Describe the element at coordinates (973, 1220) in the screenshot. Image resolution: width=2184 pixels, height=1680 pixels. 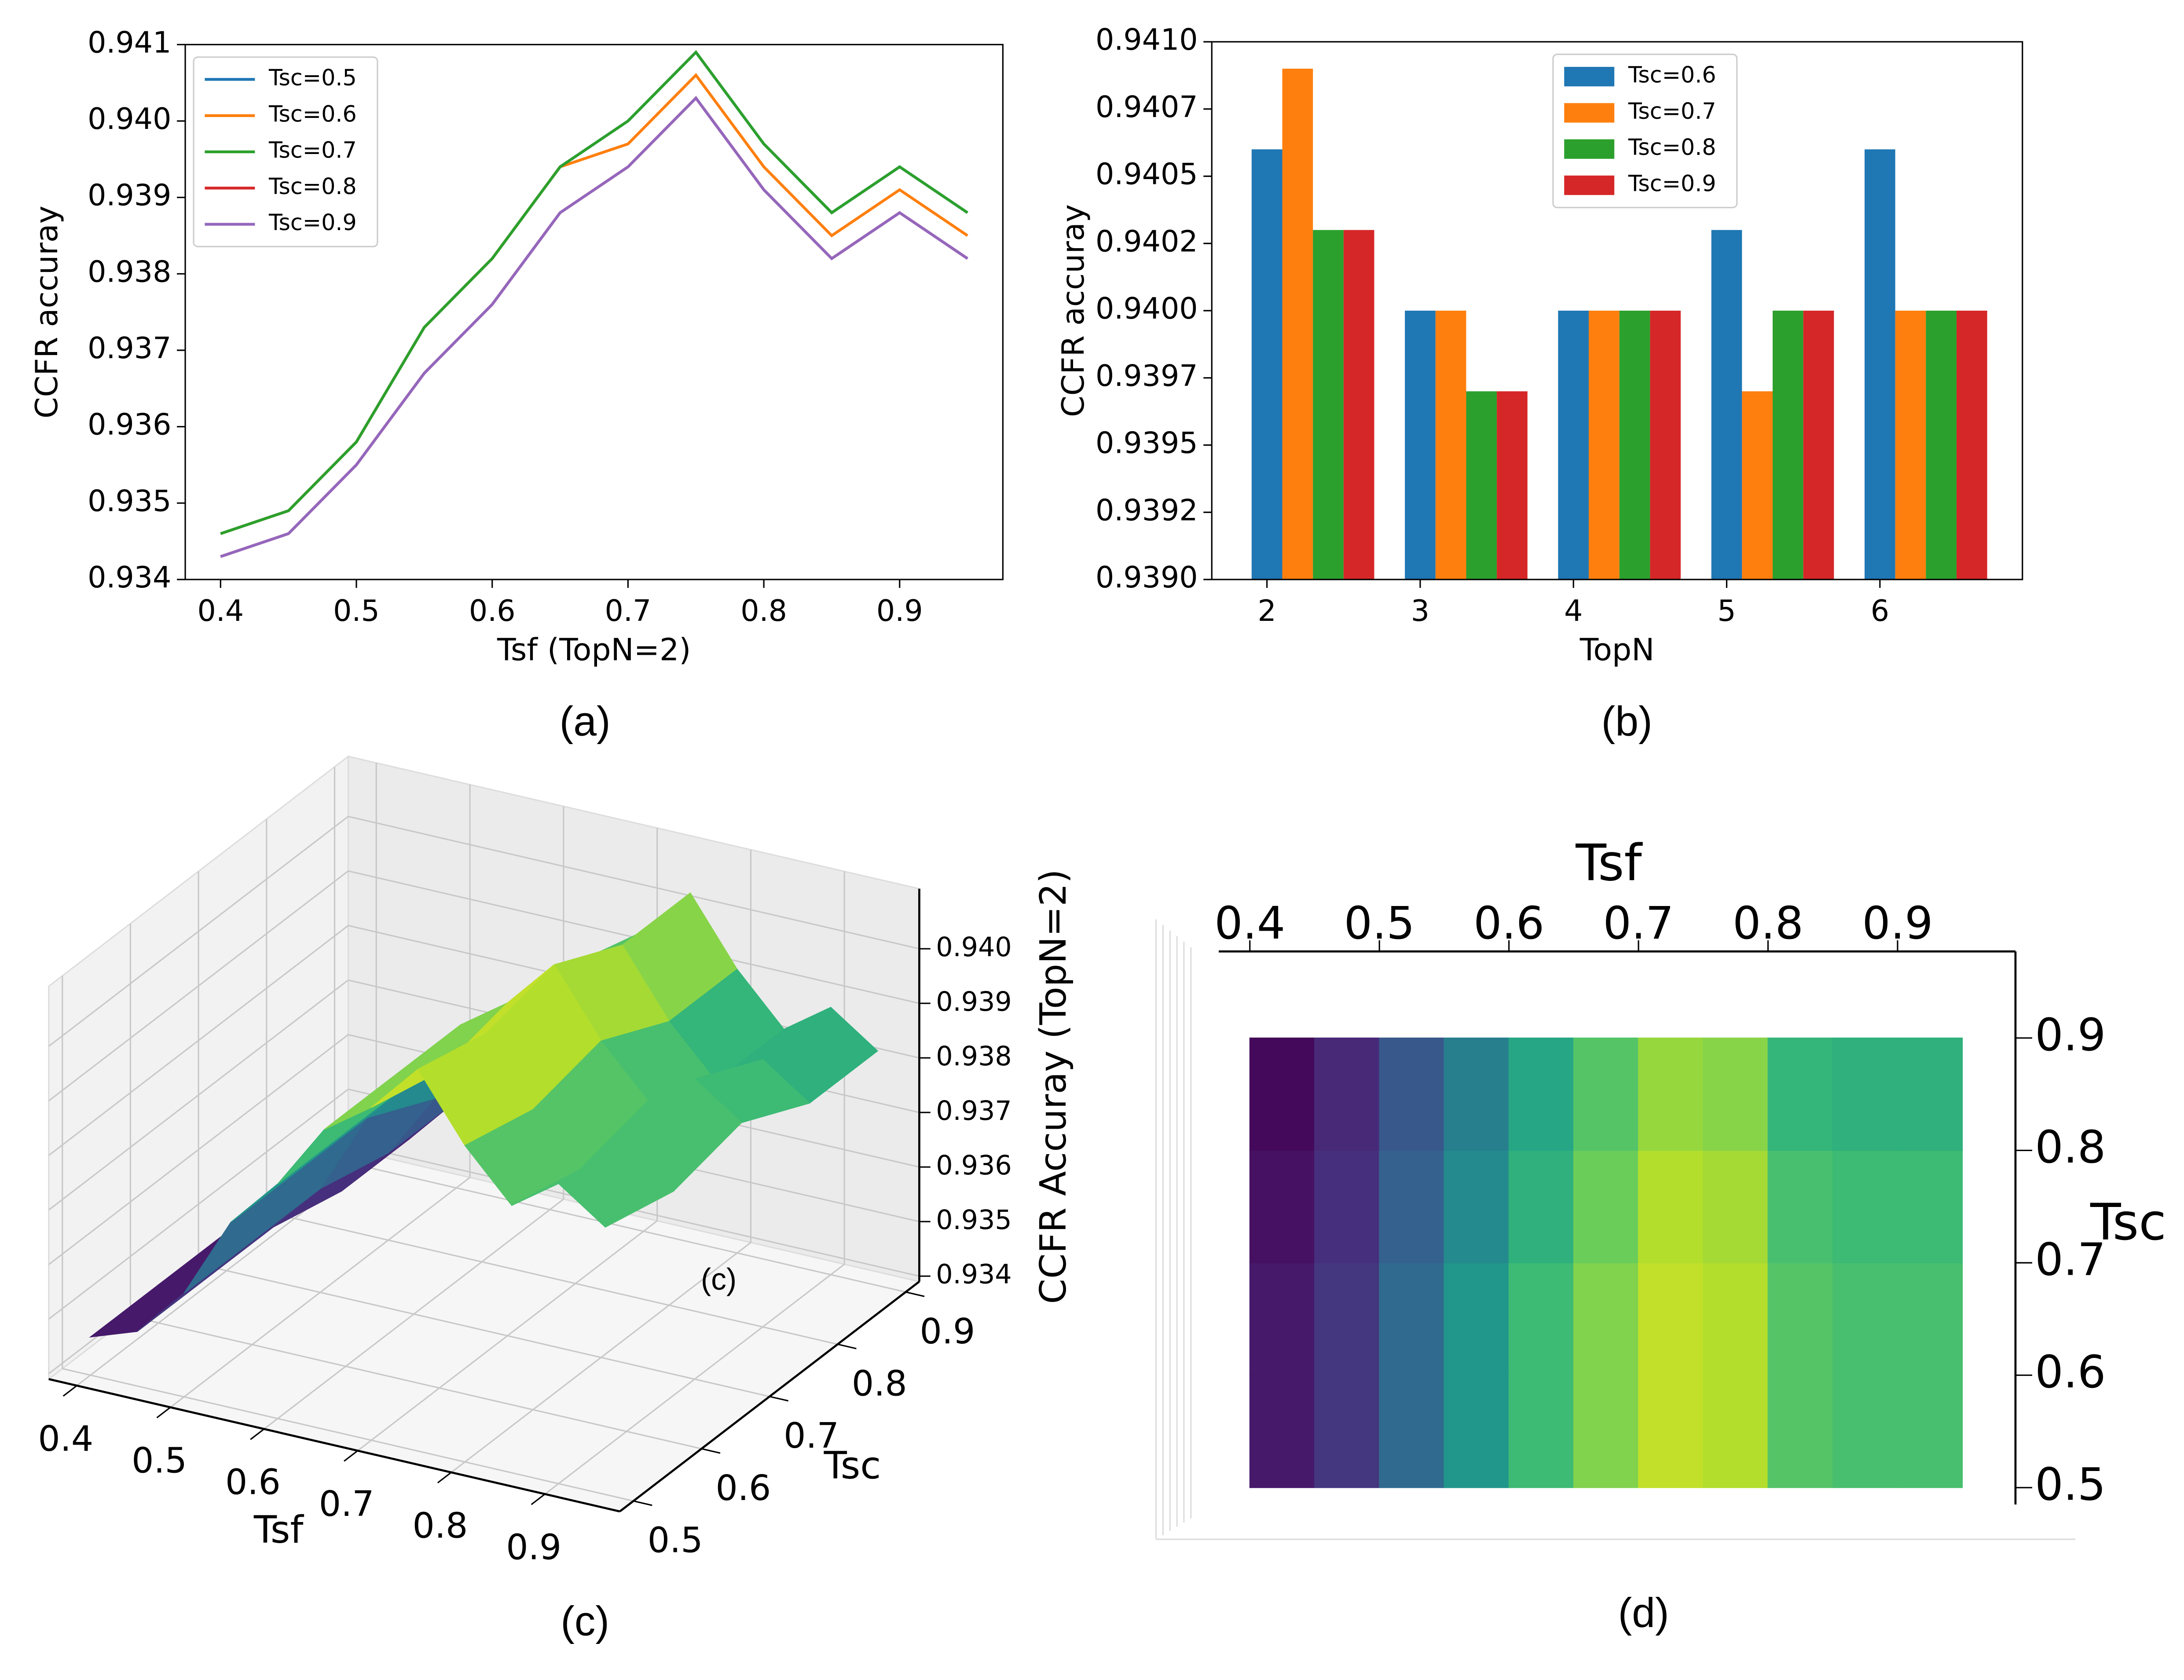
I see `z-tick-label: 0.935` at that location.